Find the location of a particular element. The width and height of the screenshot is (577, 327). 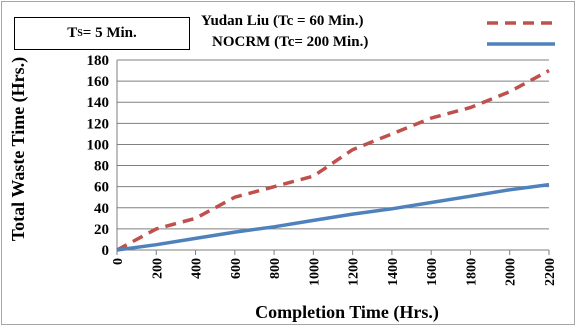

x-tick-label-1200: 1200 is located at coordinates (354, 272).